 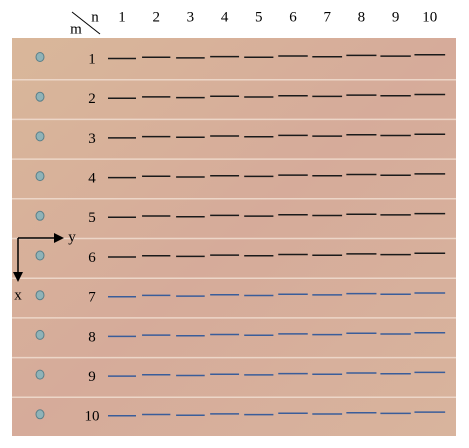 What do you see at coordinates (92, 218) in the screenshot?
I see `row-label: 5` at bounding box center [92, 218].